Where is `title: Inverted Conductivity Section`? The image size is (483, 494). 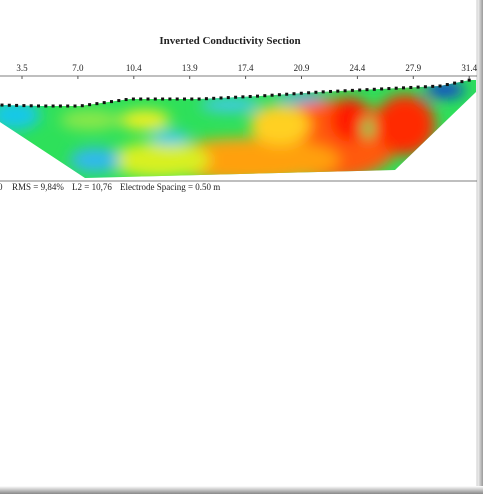 title: Inverted Conductivity Section is located at coordinates (229, 41).